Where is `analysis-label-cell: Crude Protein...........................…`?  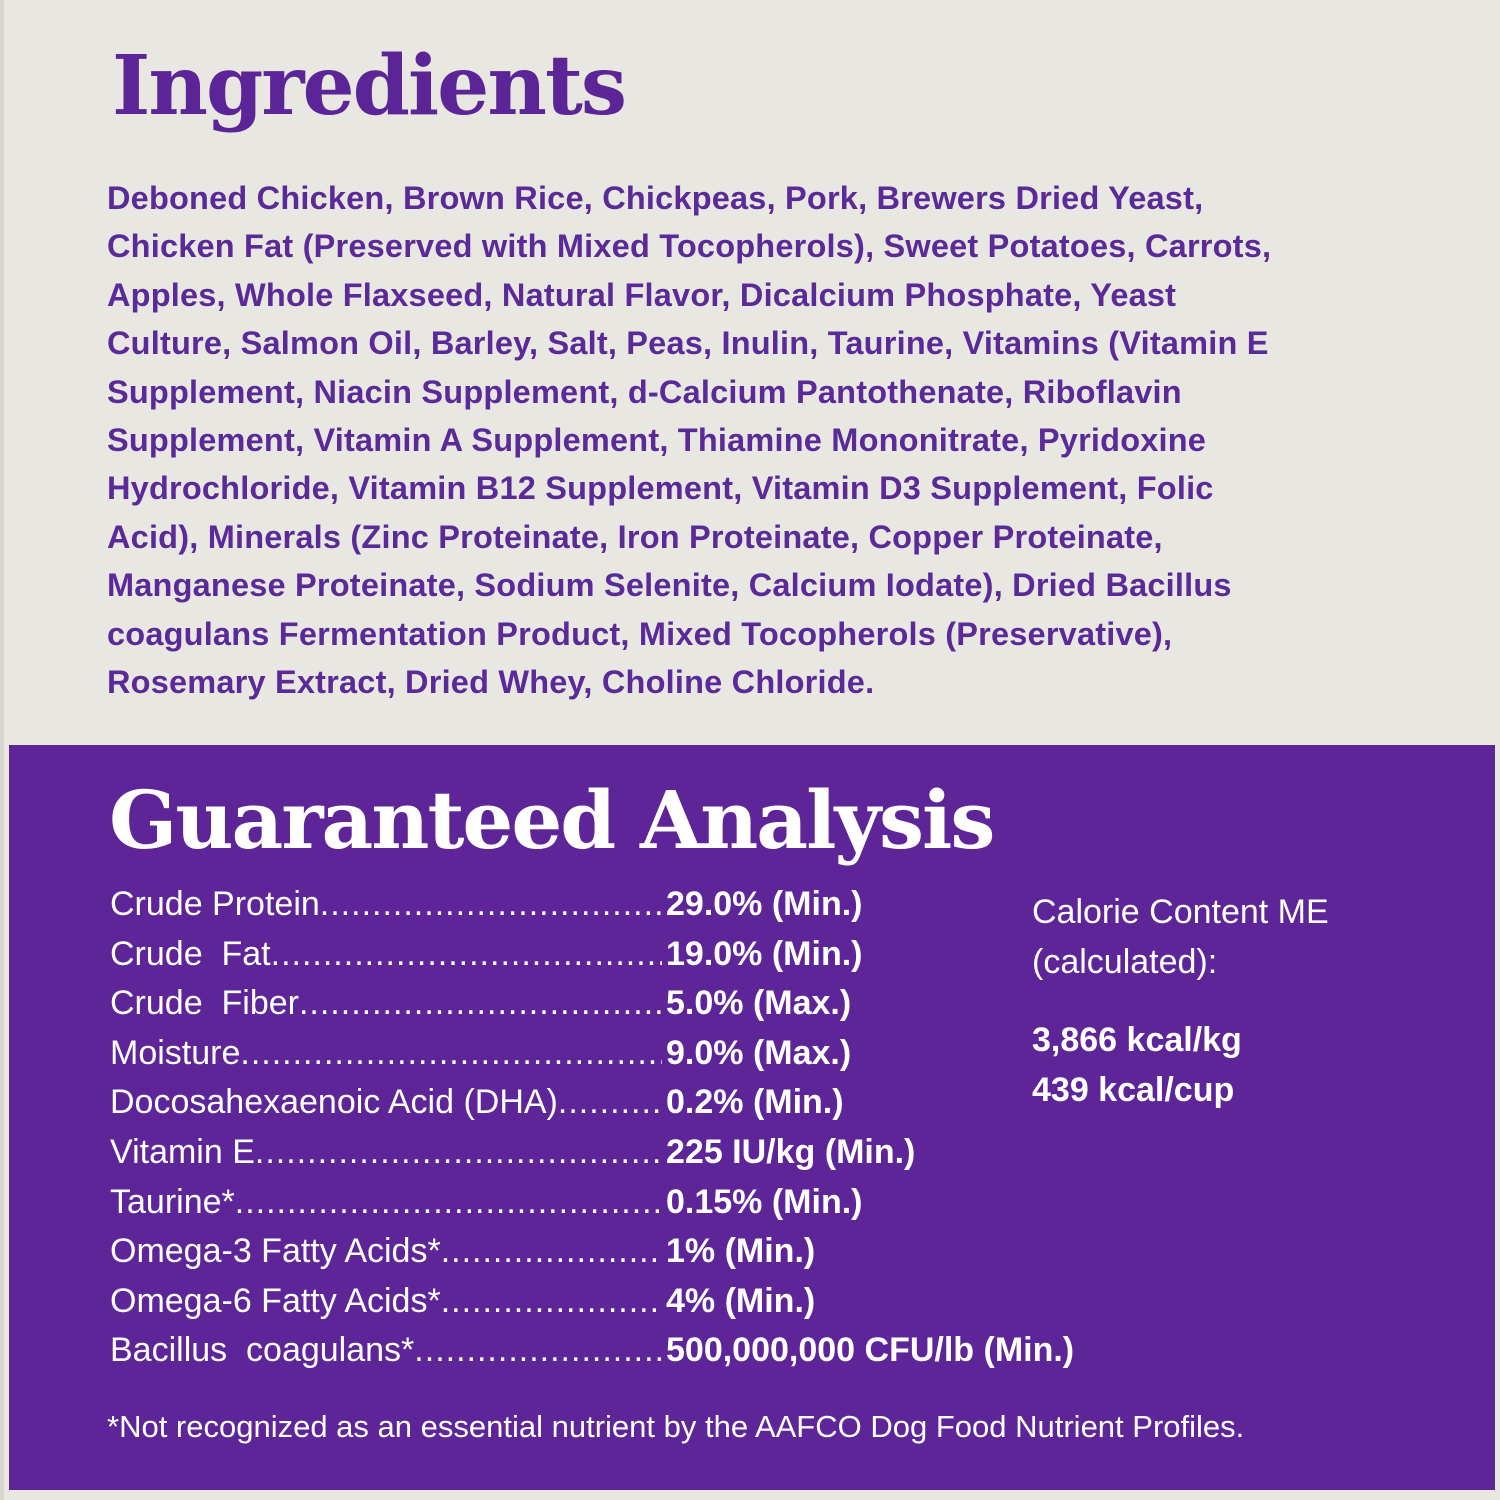 analysis-label-cell: Crude Protein...........................… is located at coordinates (386, 904).